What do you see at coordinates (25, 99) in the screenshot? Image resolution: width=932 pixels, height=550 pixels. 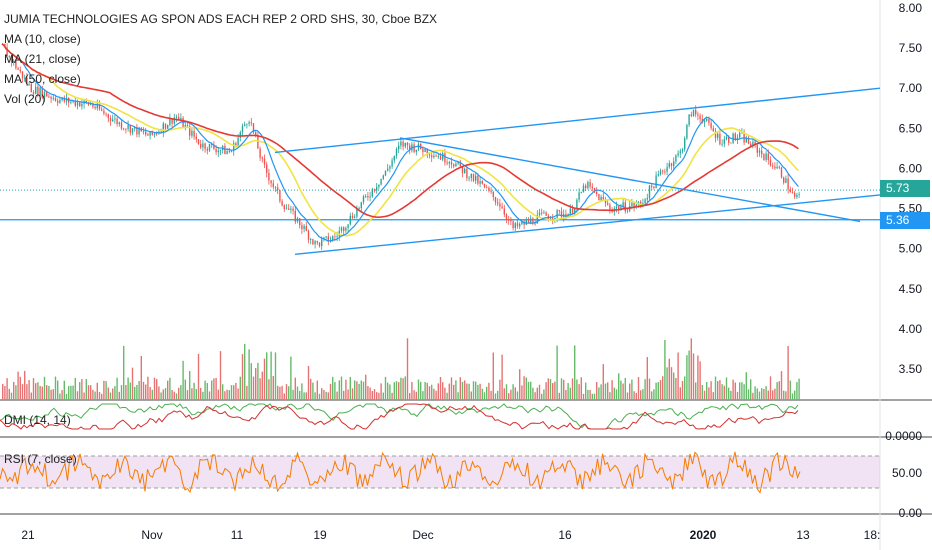 I see `legend-vol: Vol (20)` at bounding box center [25, 99].